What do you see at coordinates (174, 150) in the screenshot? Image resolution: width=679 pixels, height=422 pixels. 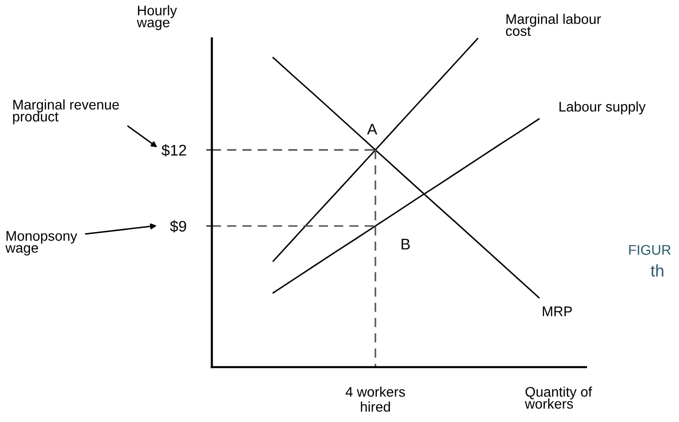 I see `y-tick-label: $12` at bounding box center [174, 150].